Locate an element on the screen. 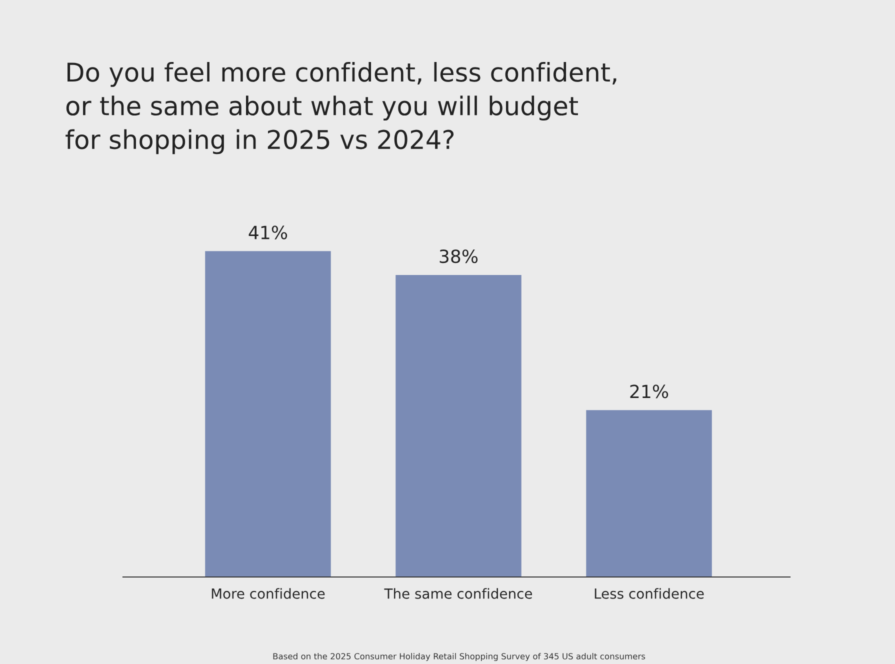 This screenshot has width=895, height=664. chart-title: Do you feel more confident, less confident, or the same about what you will budget for shopping in 2025 vs 2024? is located at coordinates (341, 108).